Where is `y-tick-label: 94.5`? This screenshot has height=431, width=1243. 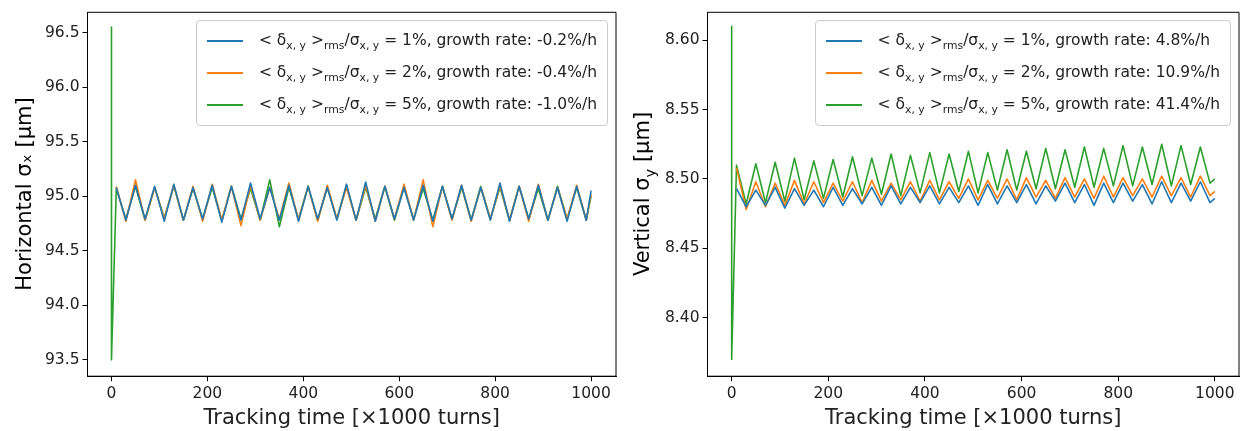 y-tick-label: 94.5 is located at coordinates (62, 249).